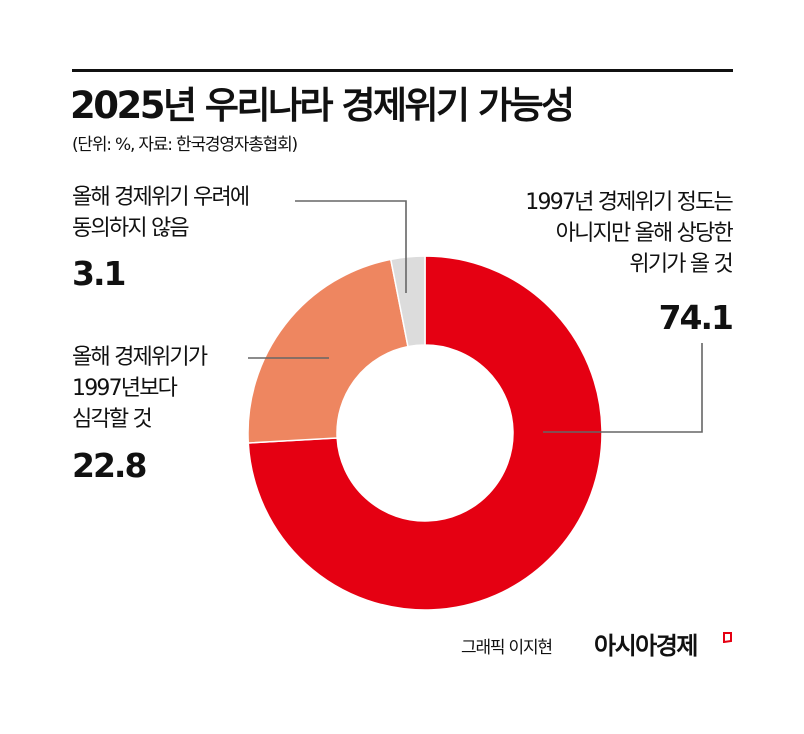  Describe the element at coordinates (99, 273) in the screenshot. I see `value-not-worried: 3.1` at that location.